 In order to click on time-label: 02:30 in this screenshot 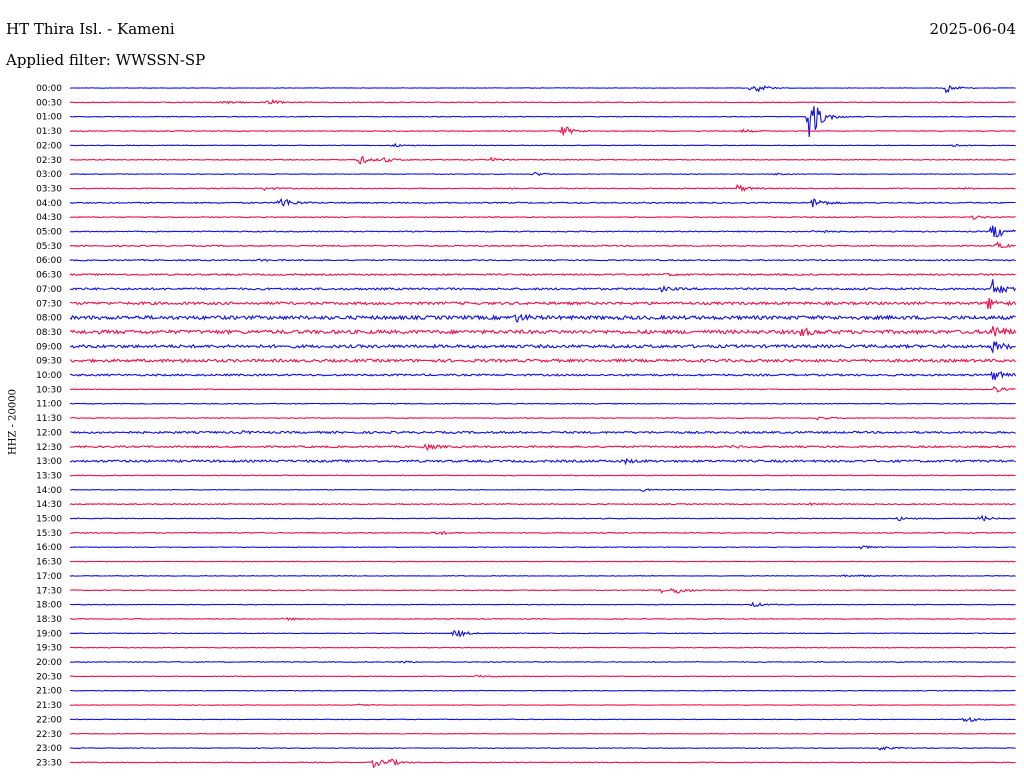, I will do `click(49, 161)`.